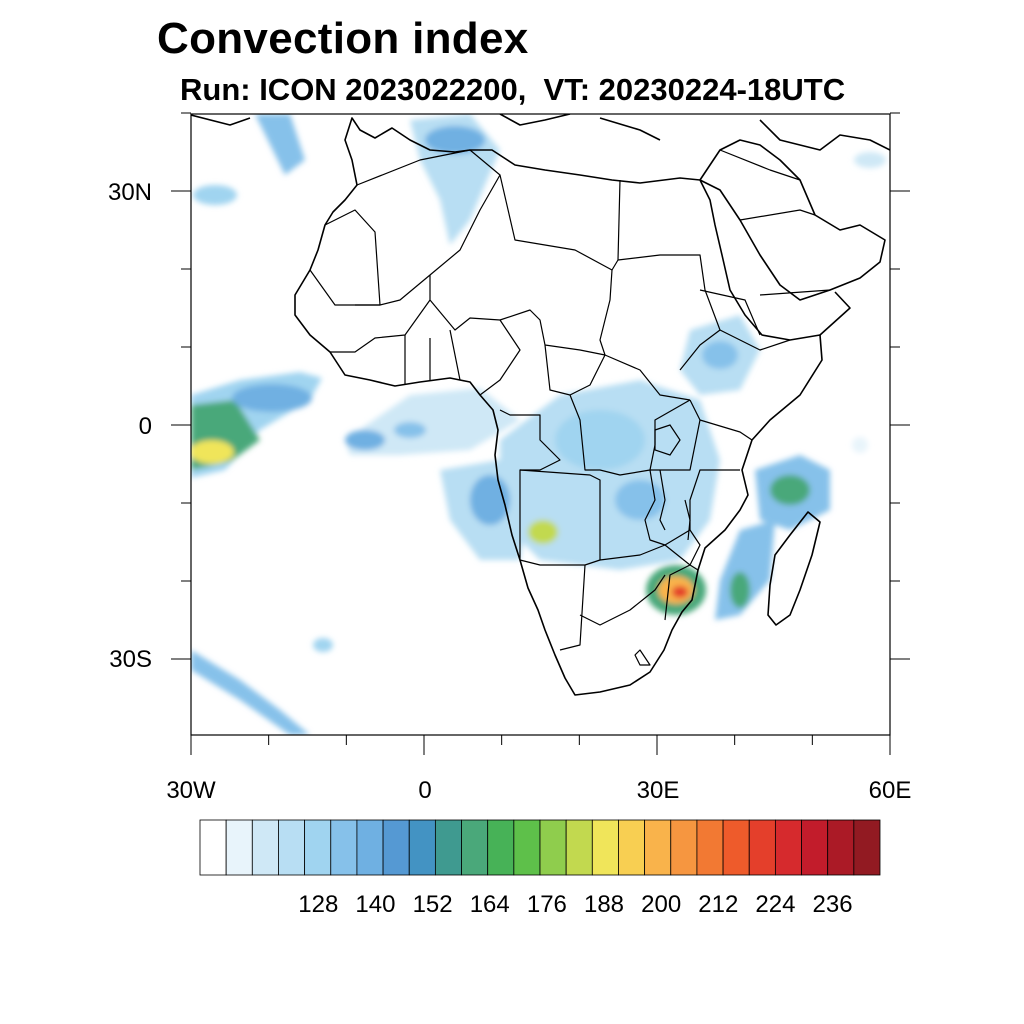 The height and width of the screenshot is (1024, 1024). Describe the element at coordinates (890, 790) in the screenshot. I see `lon-label-60e: 60E` at that location.